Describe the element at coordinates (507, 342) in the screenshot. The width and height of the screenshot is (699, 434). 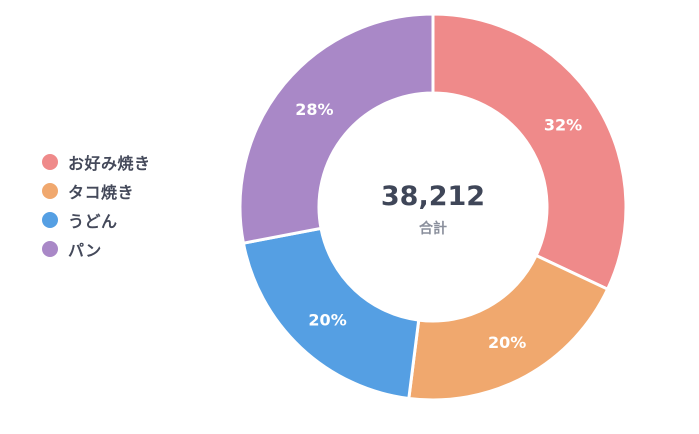
I see `slice-label-takoyaki: 20%` at that location.